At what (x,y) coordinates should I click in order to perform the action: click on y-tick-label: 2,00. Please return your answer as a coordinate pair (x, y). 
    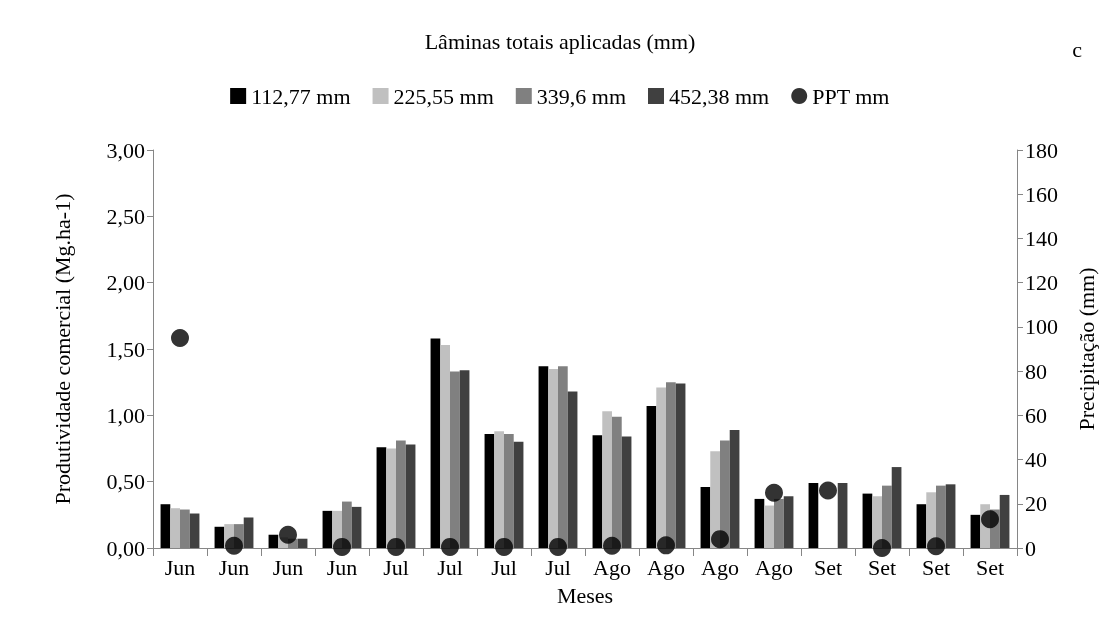
    Looking at the image, I should click on (125, 283).